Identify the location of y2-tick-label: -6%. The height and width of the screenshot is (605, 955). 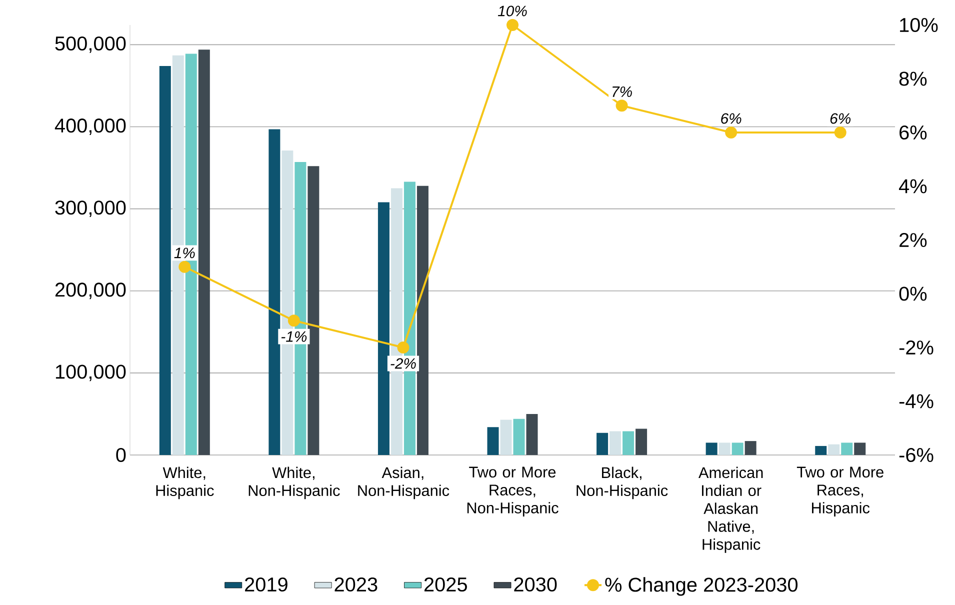
(916, 455).